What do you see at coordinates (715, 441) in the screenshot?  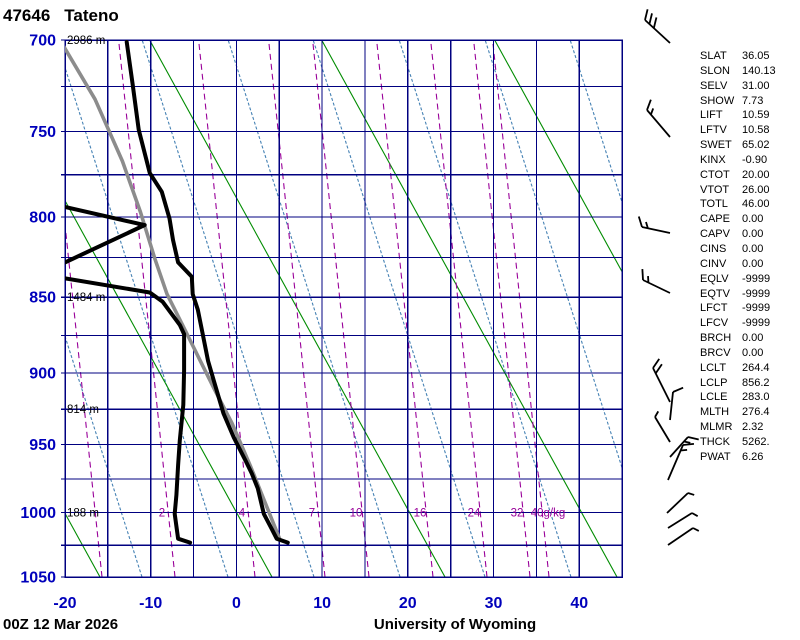 I see `stat-label: THCK` at bounding box center [715, 441].